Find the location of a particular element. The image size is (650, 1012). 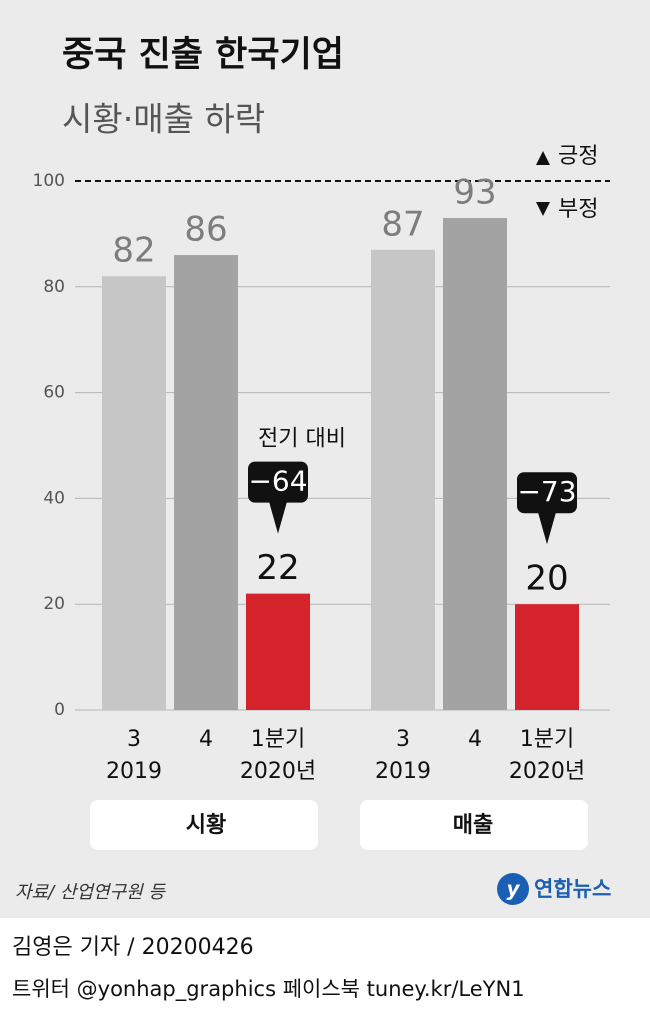

source: 자료/ 산업연구원 등 is located at coordinates (90, 892).